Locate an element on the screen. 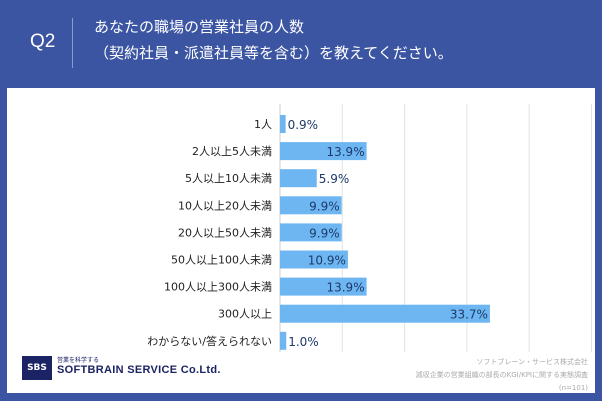  question-title: あなたの職場の営業社員の人数 （契約社員・派遣社員等を含む）を教えてください。 is located at coordinates (273, 40).